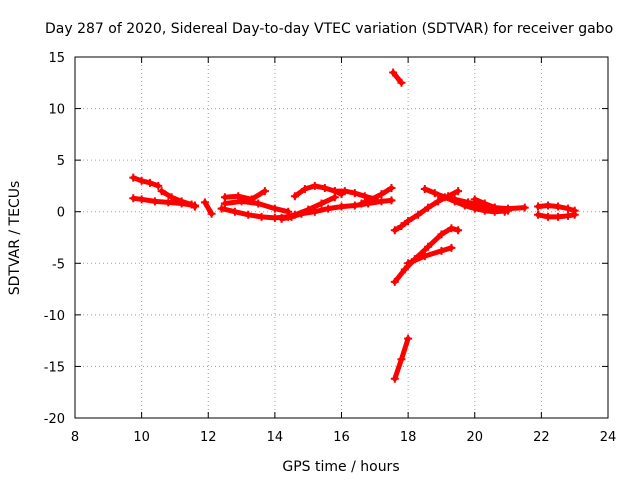  What do you see at coordinates (75, 437) in the screenshot?
I see `x-tick-label: 8` at bounding box center [75, 437].